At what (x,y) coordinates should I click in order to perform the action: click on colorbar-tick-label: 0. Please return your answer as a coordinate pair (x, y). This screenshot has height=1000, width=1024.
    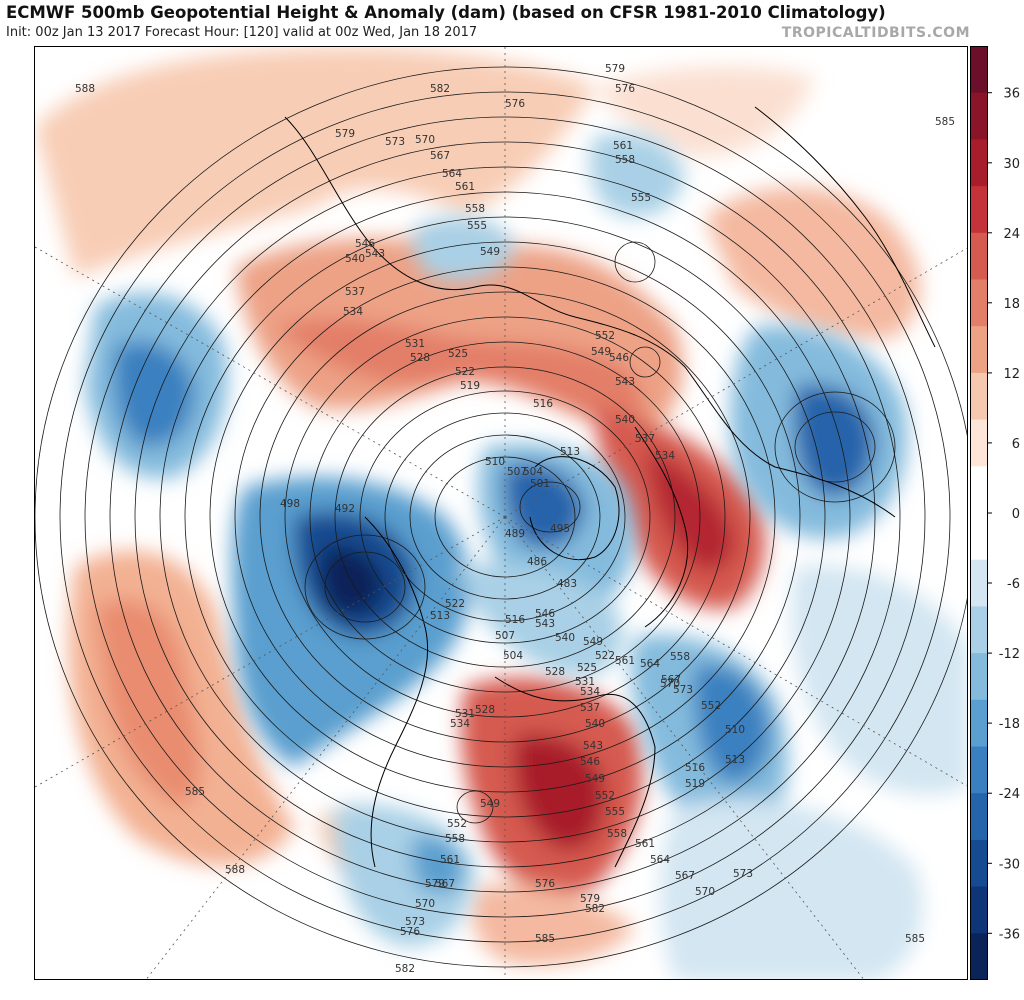
    Looking at the image, I should click on (1016, 514).